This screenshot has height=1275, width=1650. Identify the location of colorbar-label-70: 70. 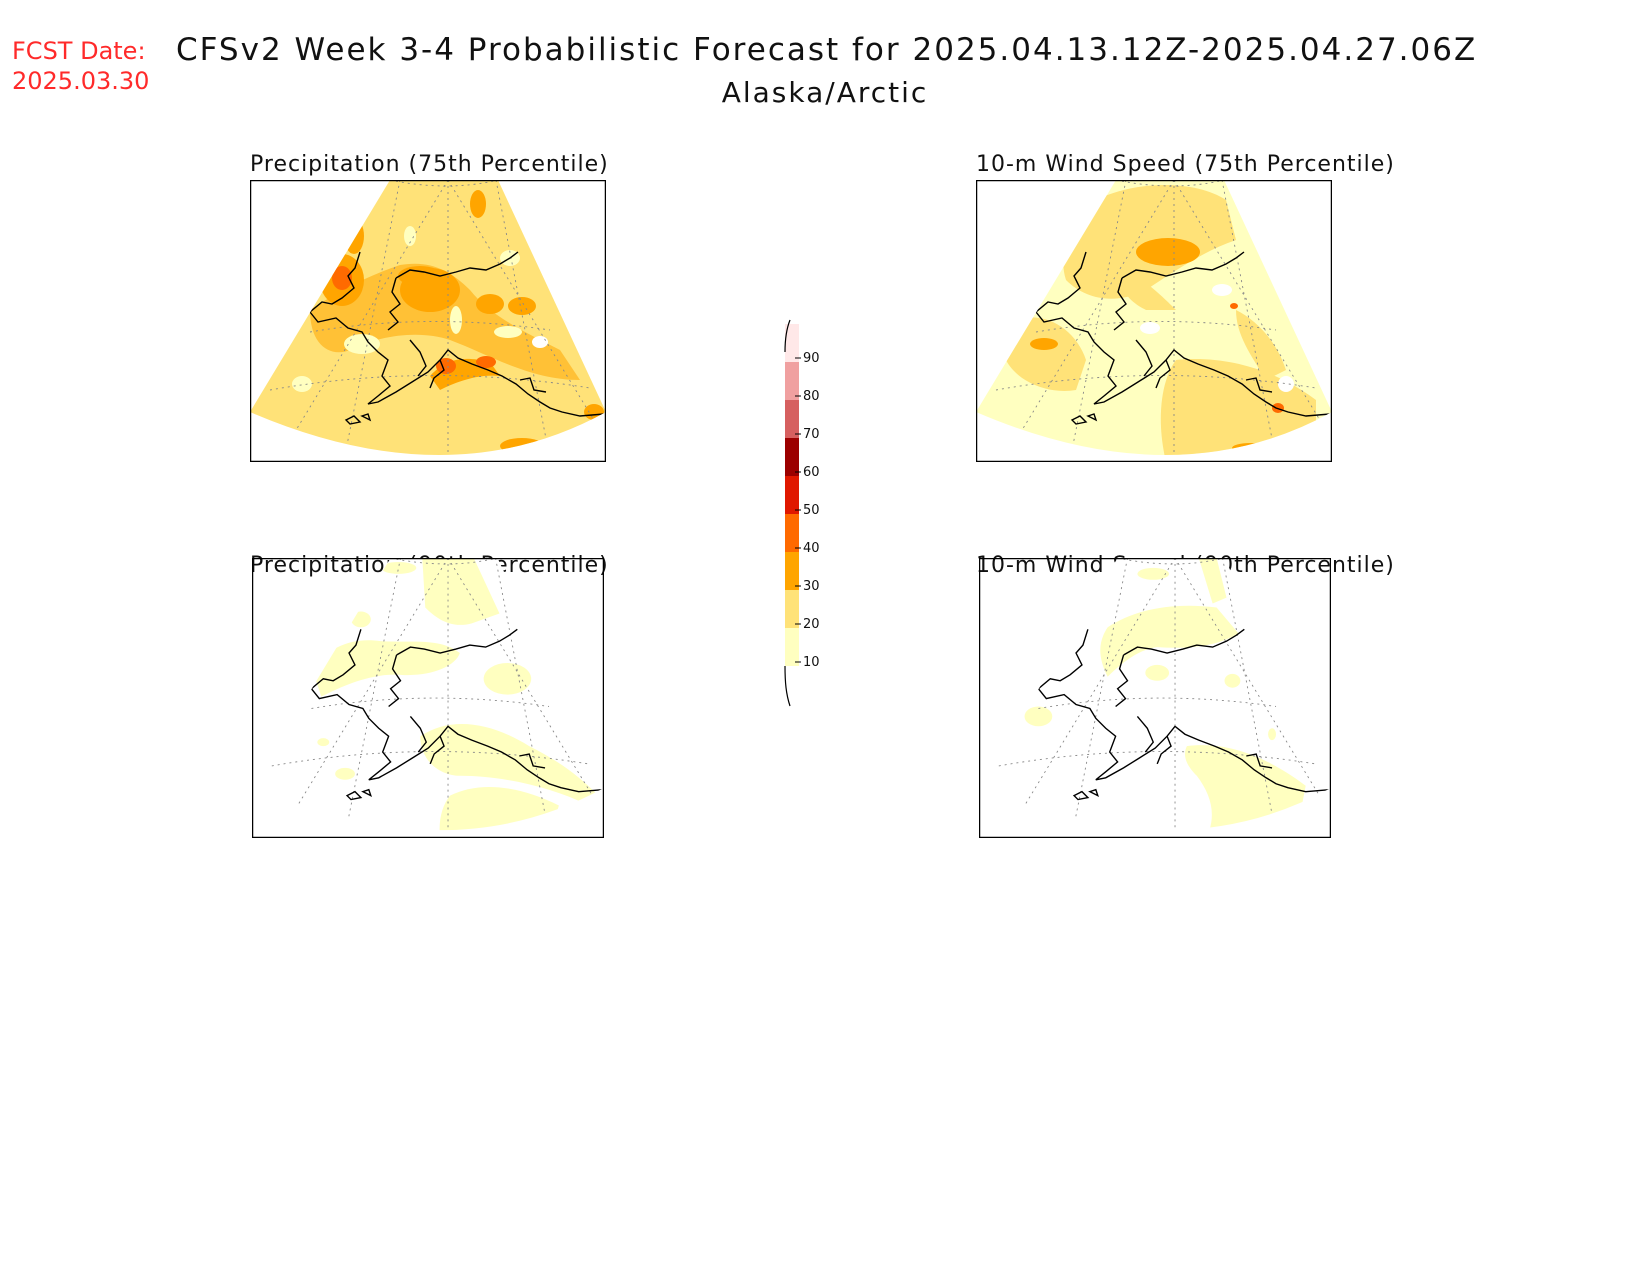
(811, 434).